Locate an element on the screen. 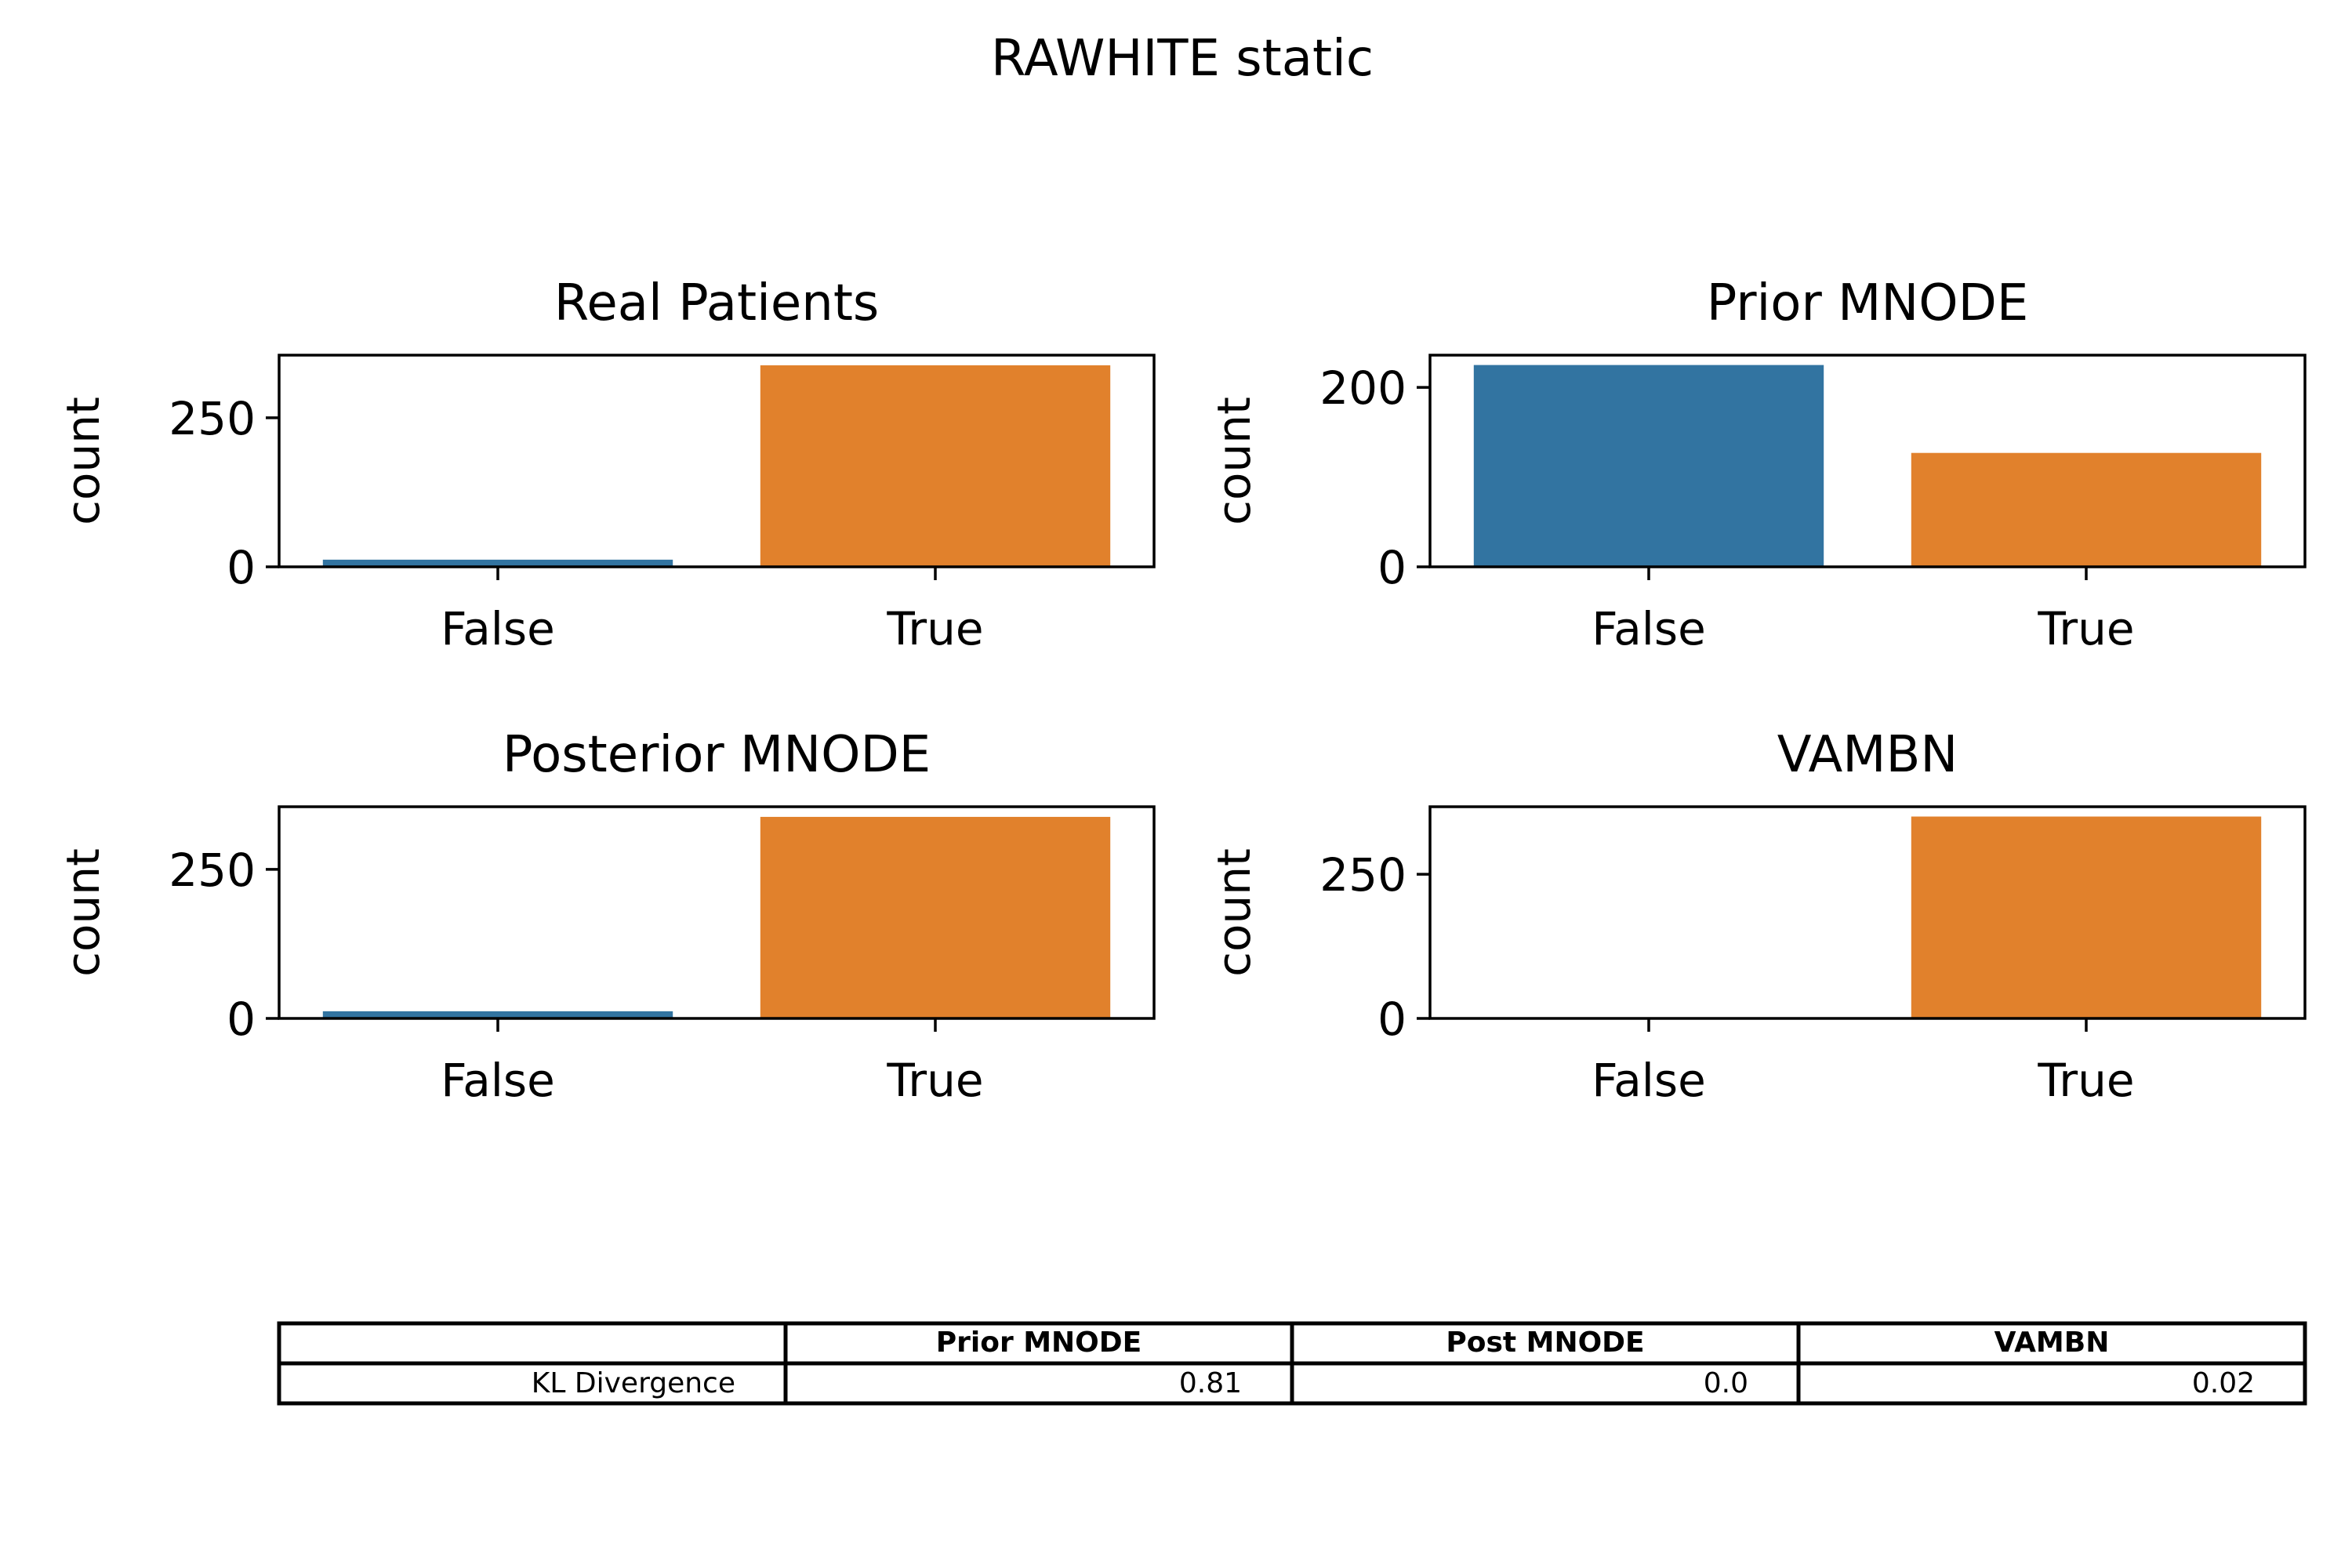  x-tick-label-real-patients-true: True is located at coordinates (935, 628).